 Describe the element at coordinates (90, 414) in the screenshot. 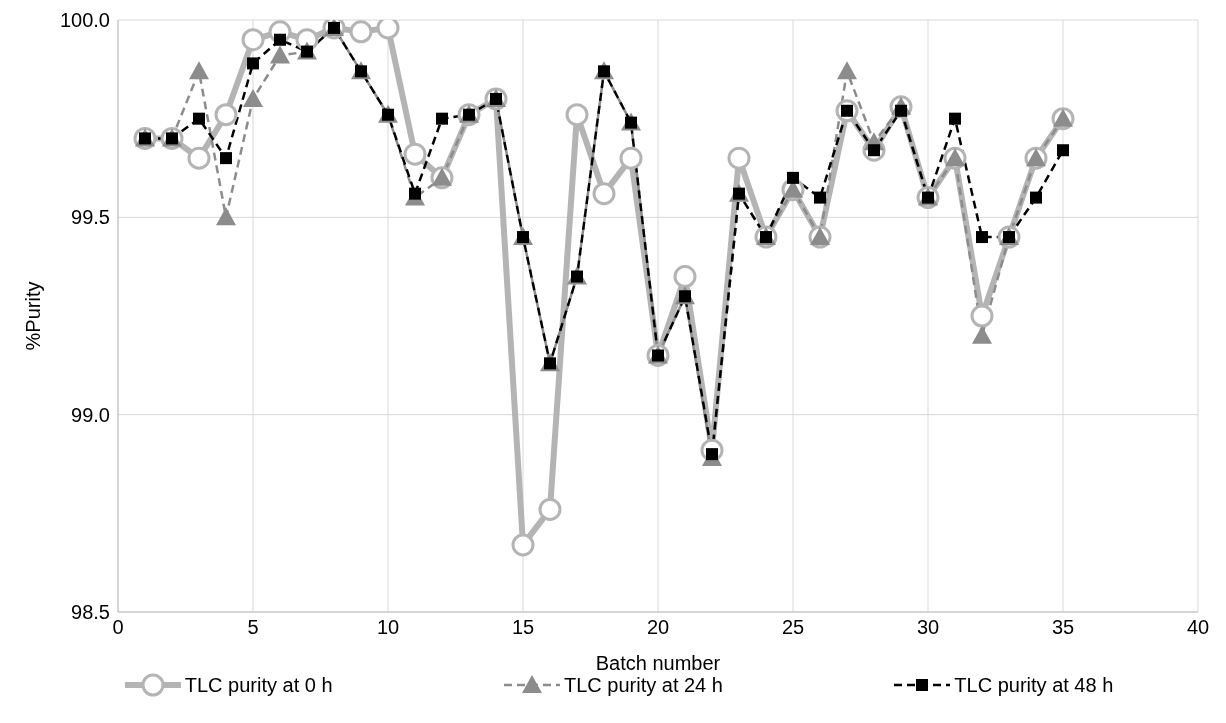

I see `y-tick-label: 99.0` at that location.